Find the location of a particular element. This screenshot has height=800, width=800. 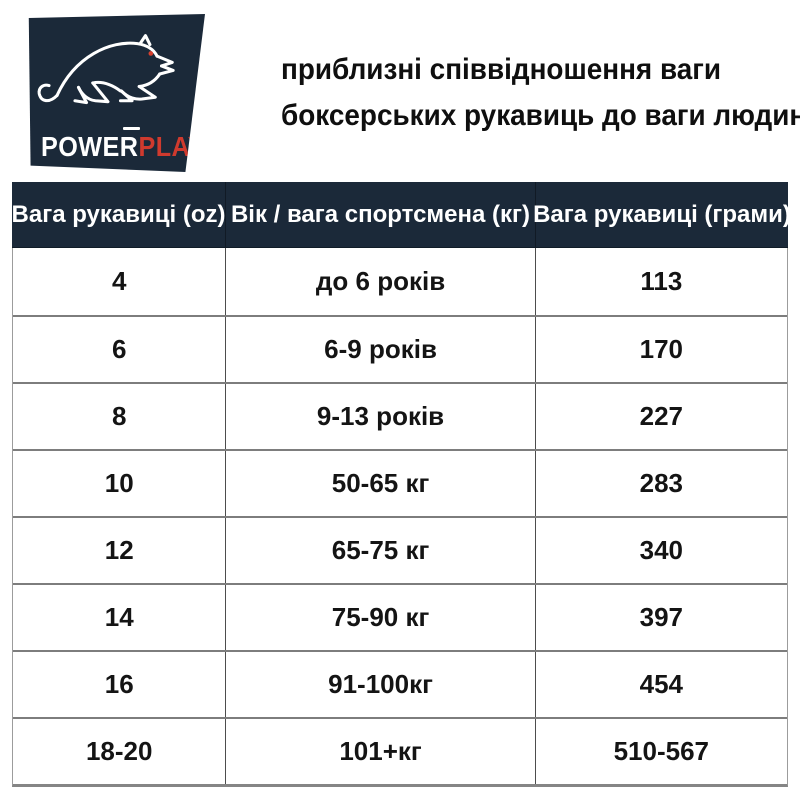

table-row: 16 91-100кг 454 is located at coordinates (400, 683).